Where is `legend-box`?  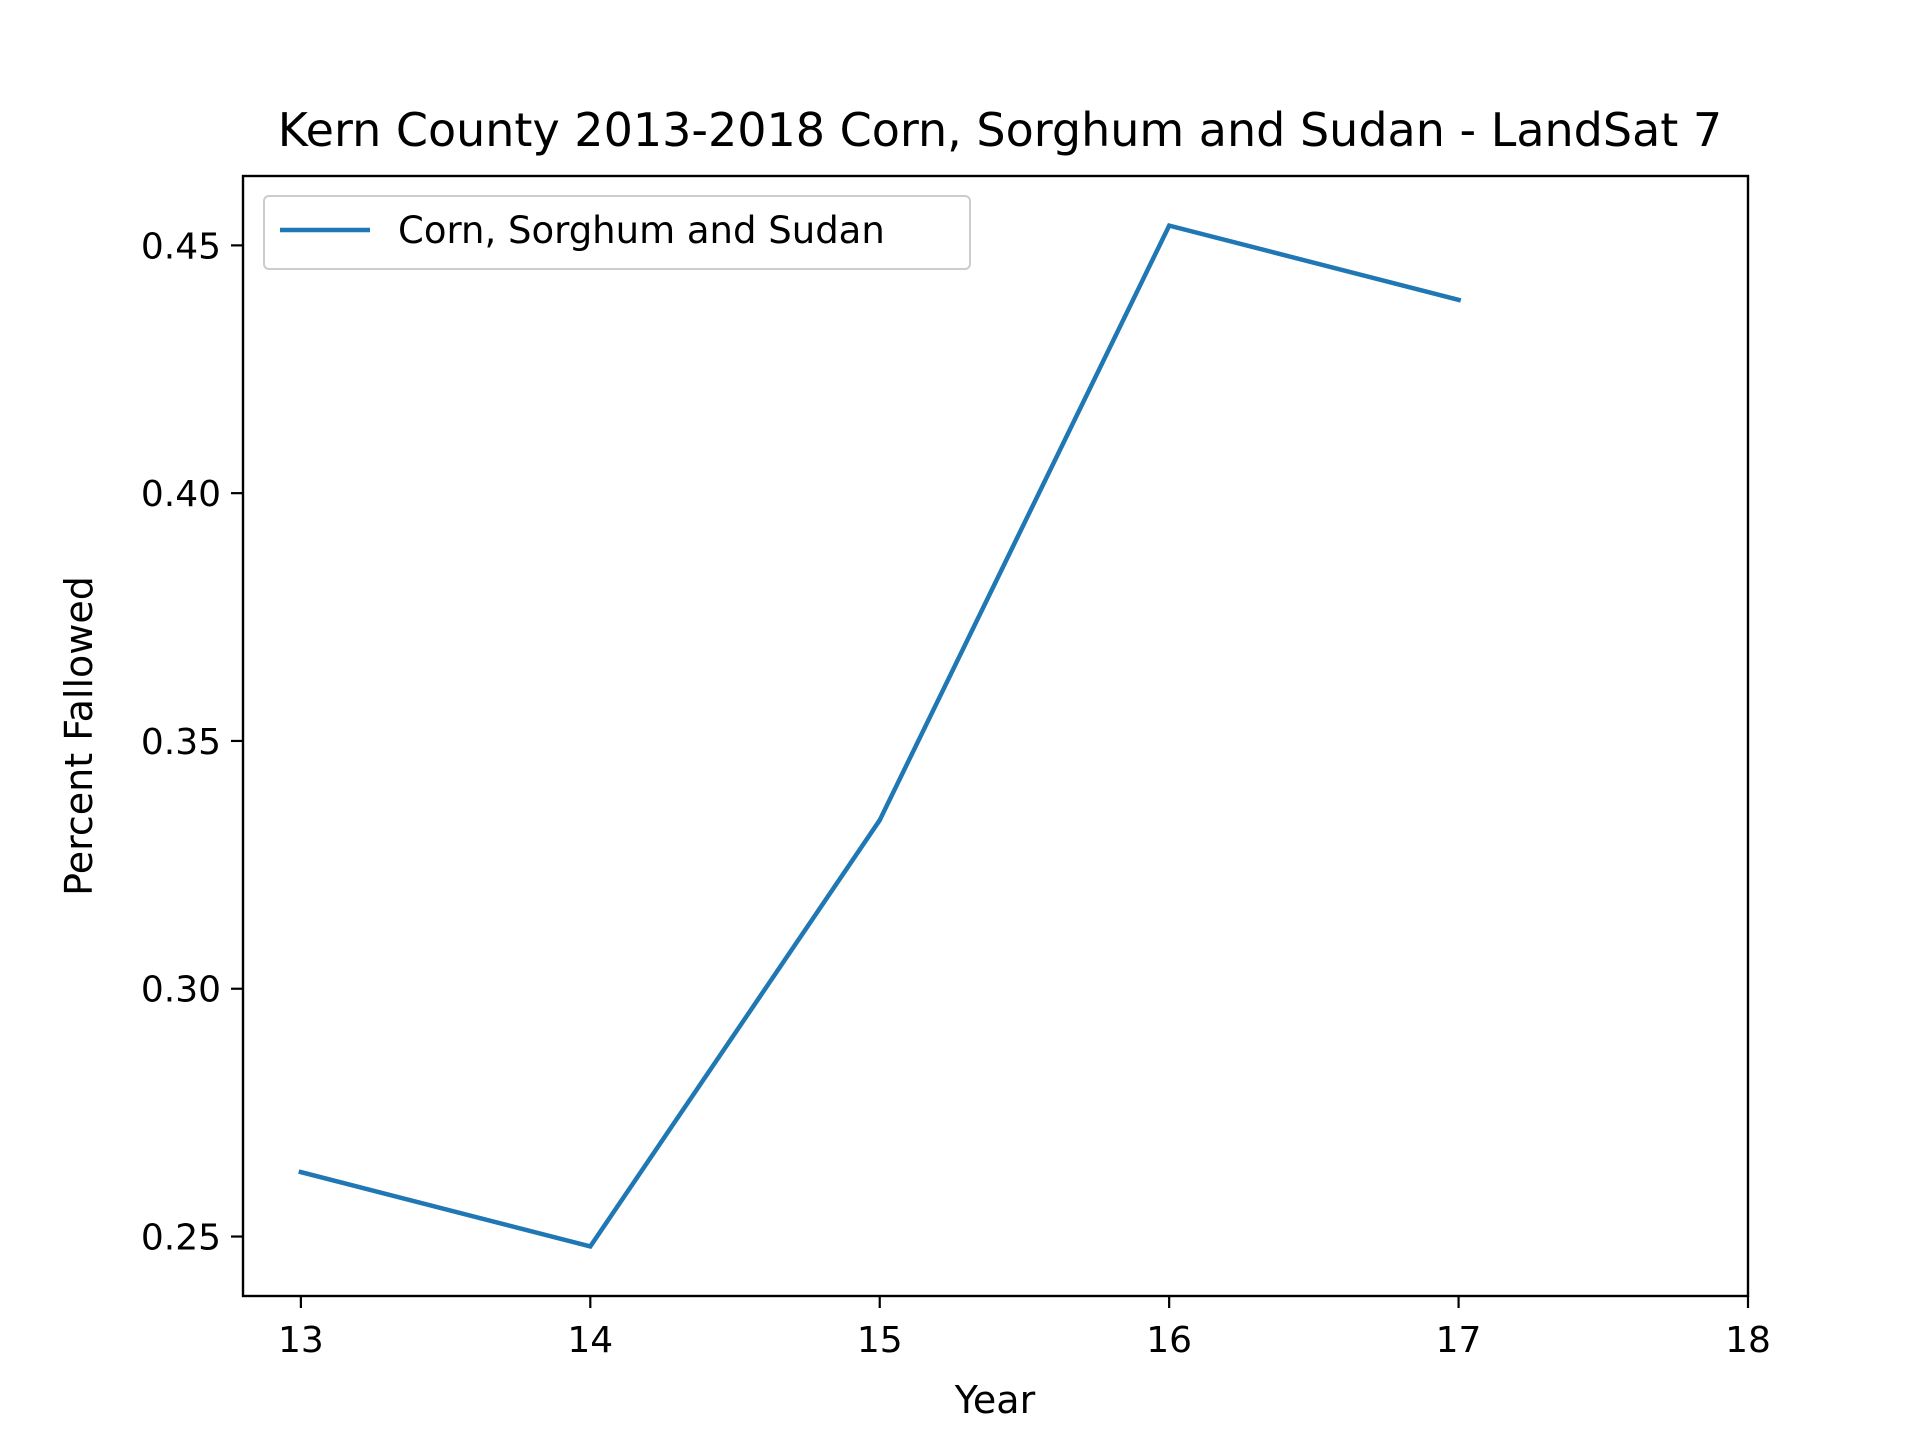
legend-box is located at coordinates (617, 232).